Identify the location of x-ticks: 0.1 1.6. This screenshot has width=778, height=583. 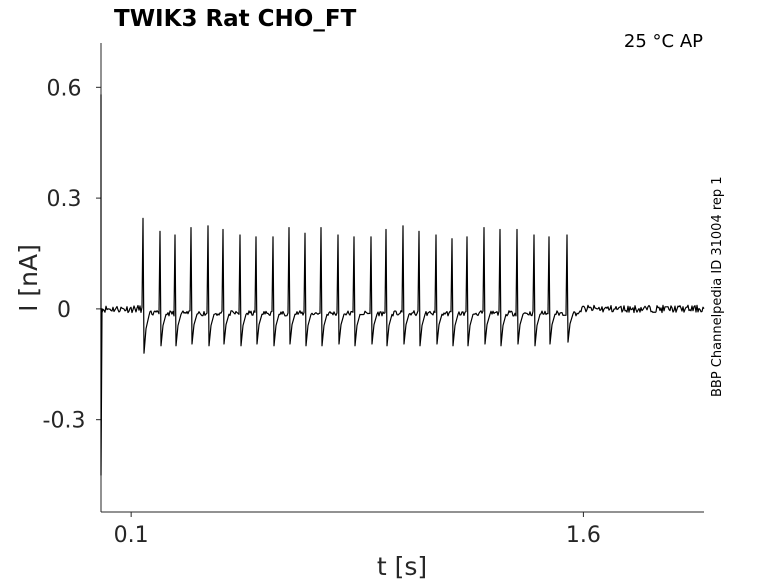
(357, 530).